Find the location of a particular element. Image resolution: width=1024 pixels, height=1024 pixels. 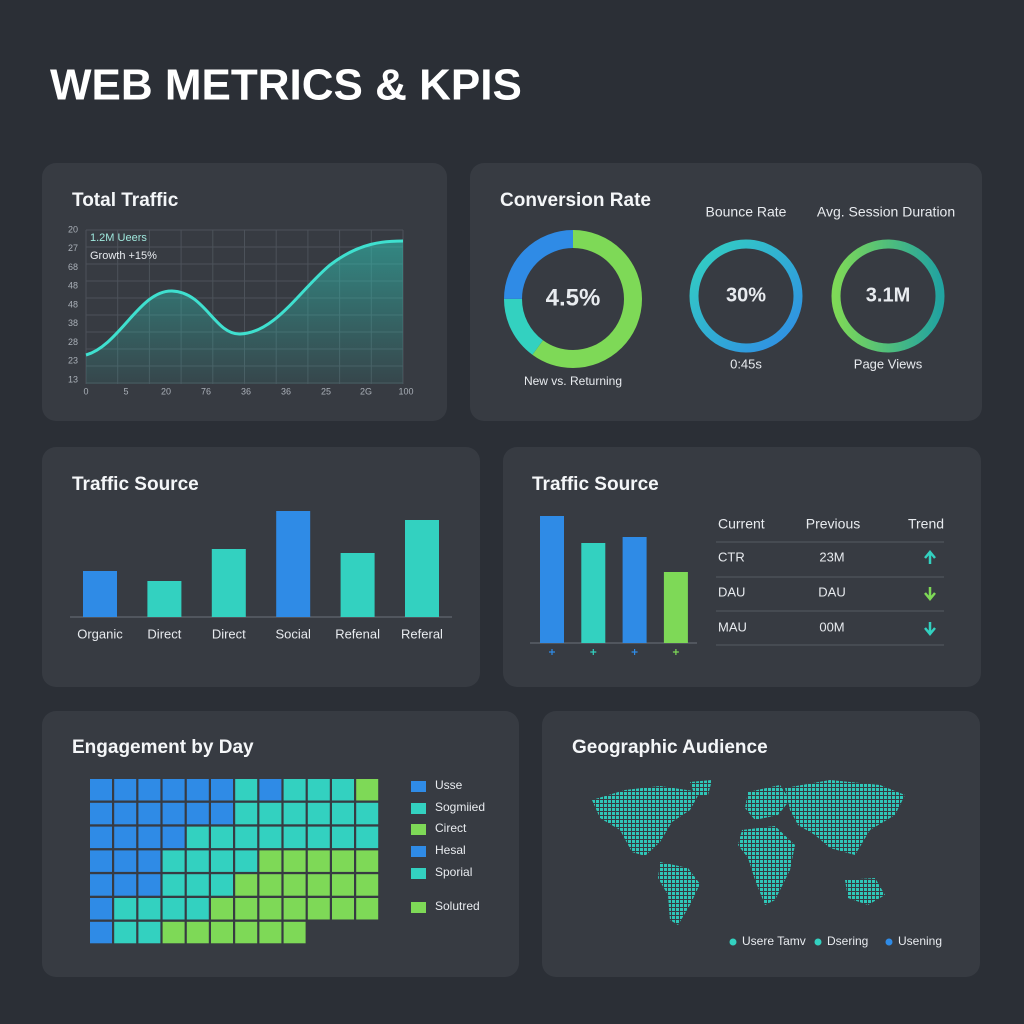

donut-caption: New vs. Returning is located at coordinates (573, 381).